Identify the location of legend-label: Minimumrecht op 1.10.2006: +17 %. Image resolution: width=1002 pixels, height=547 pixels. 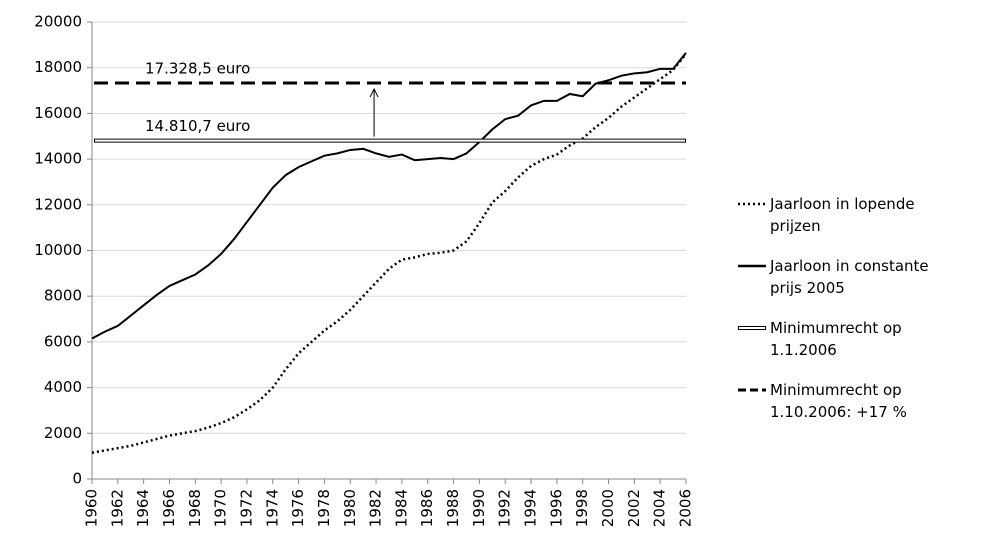
(838, 401).